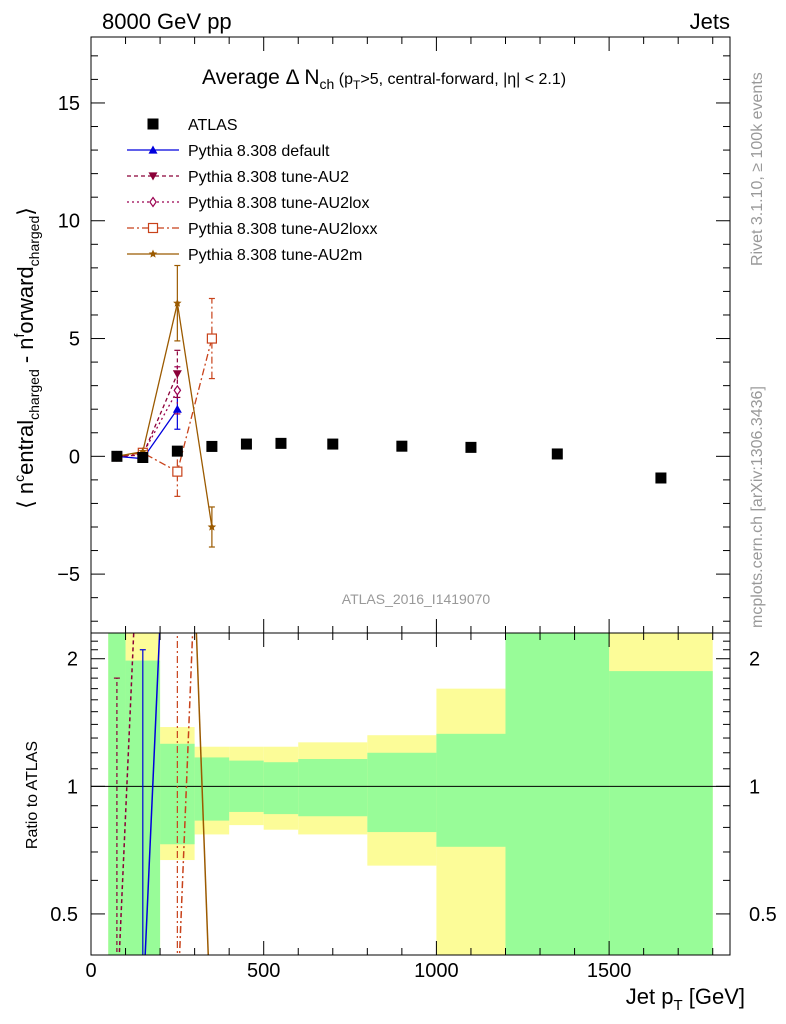  Describe the element at coordinates (757, 169) in the screenshot. I see `rivet-label: Rivet 3.1.10, ≥ 100k events` at that location.